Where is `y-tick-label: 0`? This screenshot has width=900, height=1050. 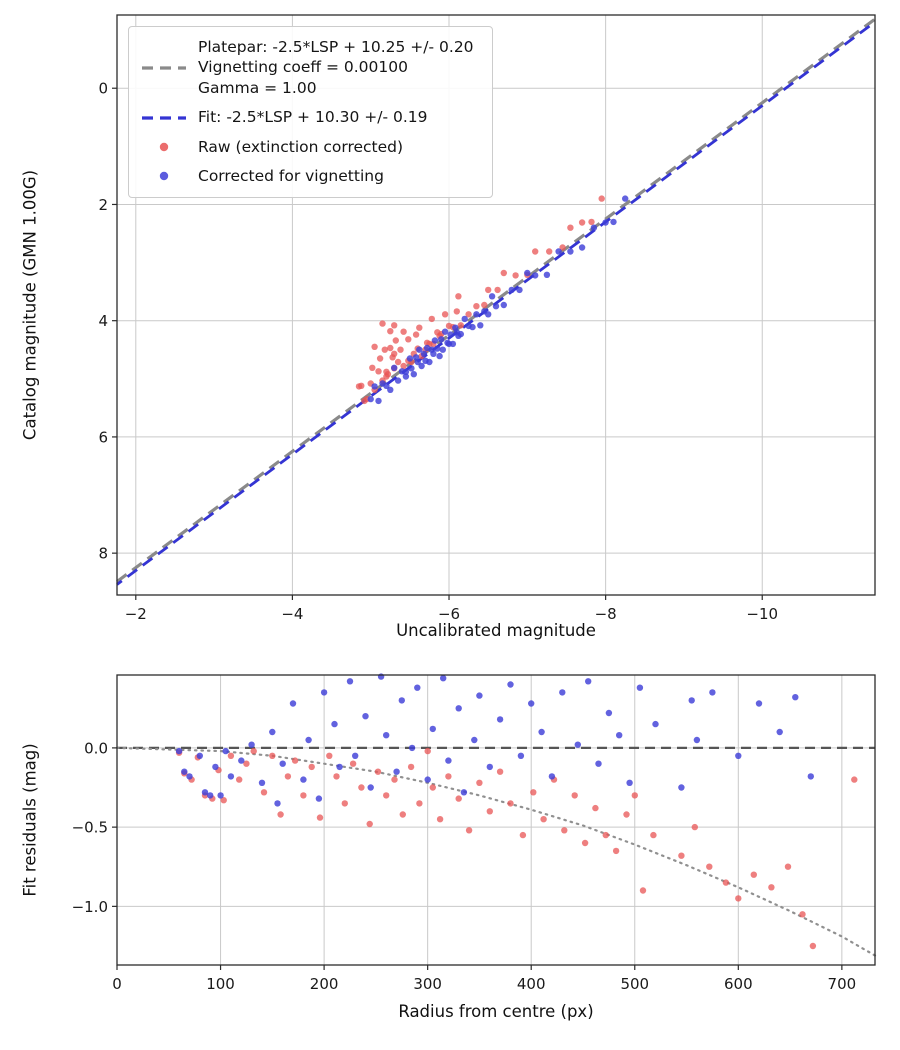
y-tick-label: 0 is located at coordinates (103, 89).